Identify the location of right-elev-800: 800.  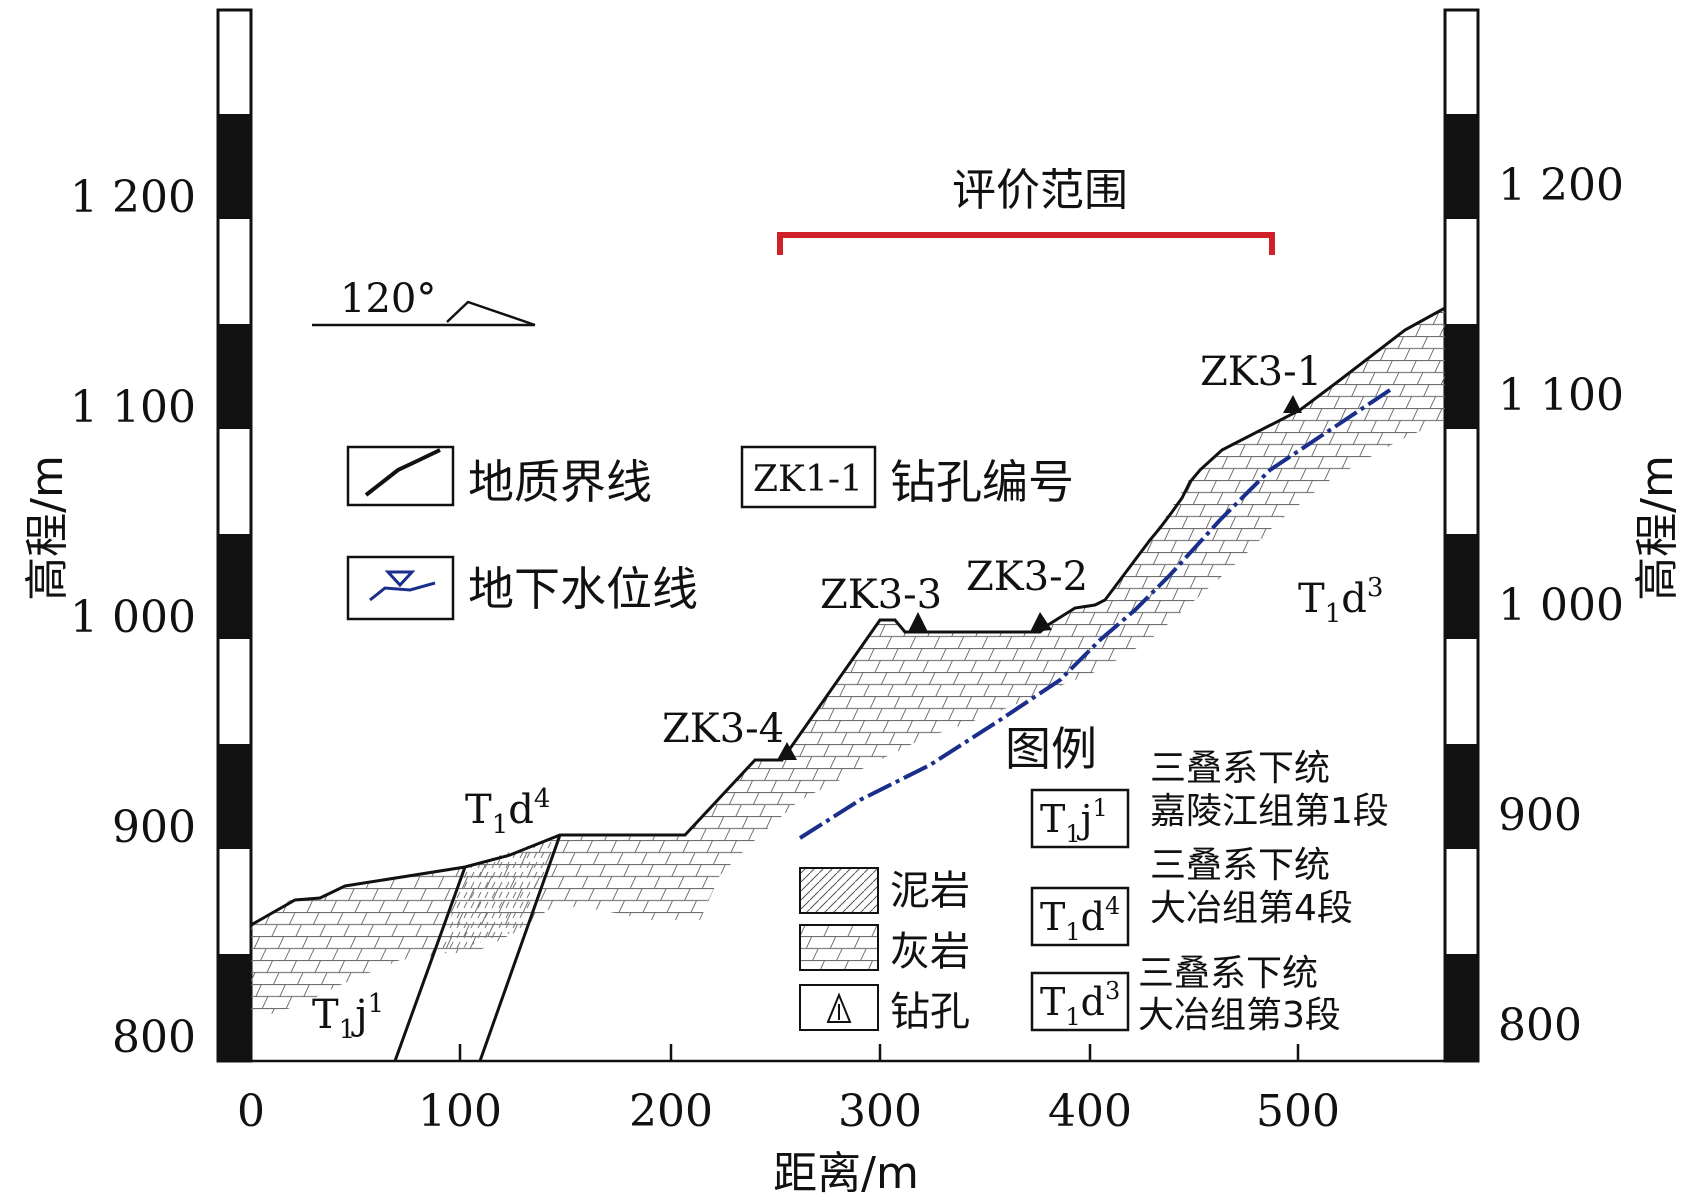
(1540, 1025).